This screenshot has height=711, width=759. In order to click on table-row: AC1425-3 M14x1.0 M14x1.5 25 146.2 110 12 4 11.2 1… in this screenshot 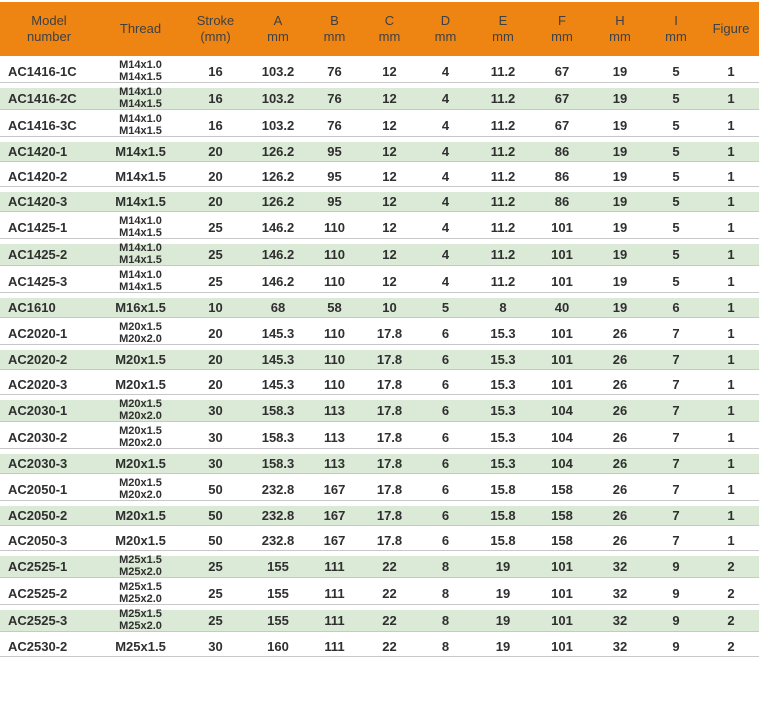, I will do `click(379, 282)`.